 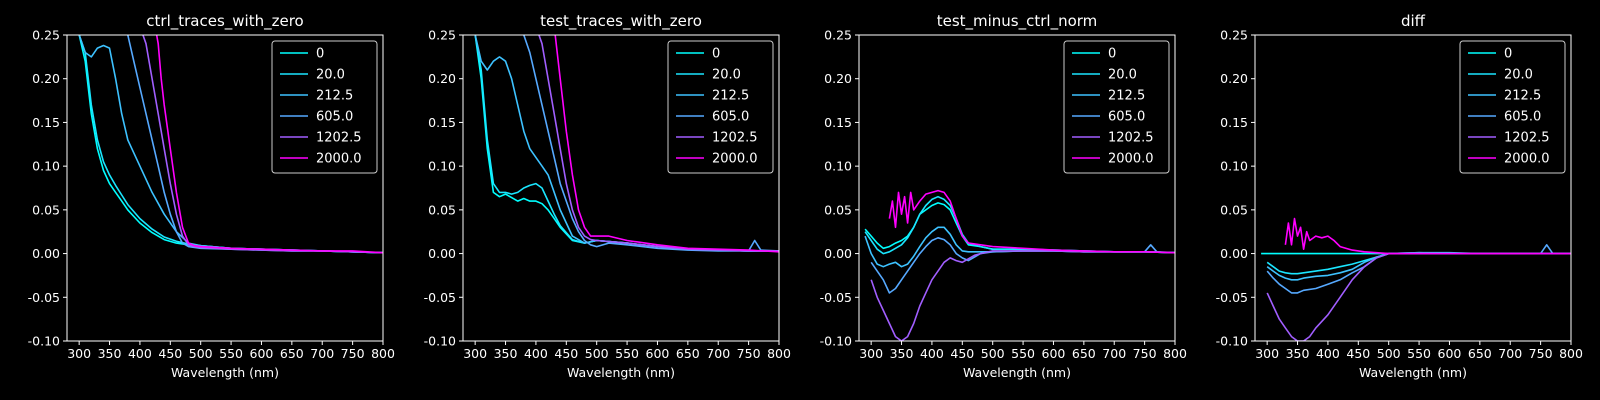 What do you see at coordinates (871, 353) in the screenshot?
I see `x-tick-label: 300` at bounding box center [871, 353].